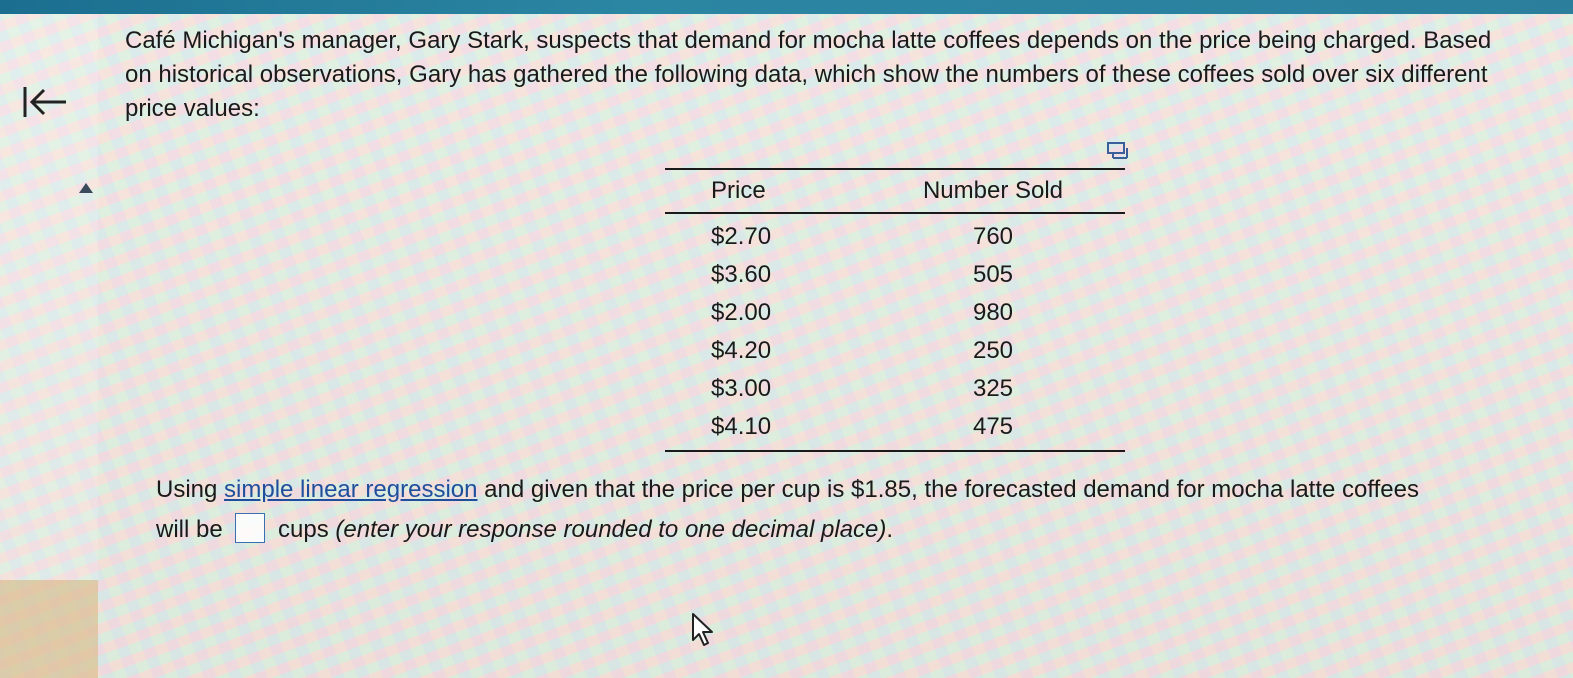  Describe the element at coordinates (45, 102) in the screenshot. I see `back-to-start-arrow-icon` at that location.